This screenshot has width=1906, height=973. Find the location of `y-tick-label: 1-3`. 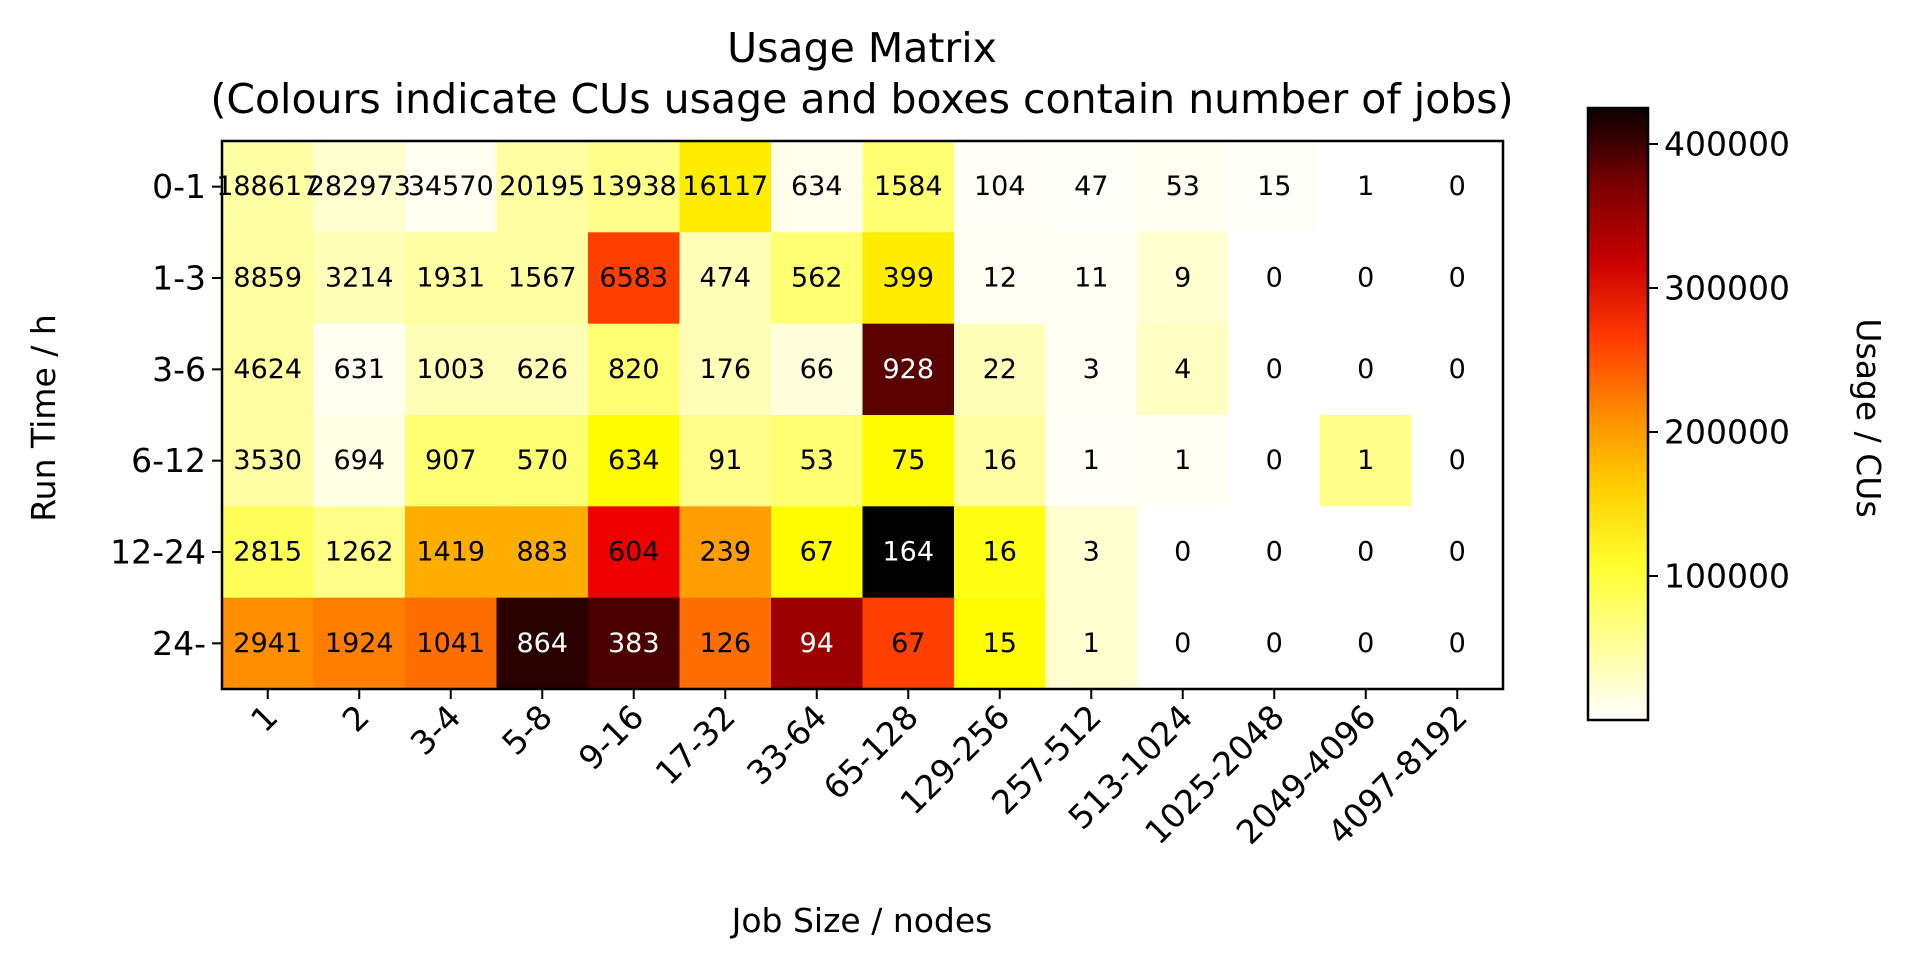

y-tick-label: 1-3 is located at coordinates (179, 278).